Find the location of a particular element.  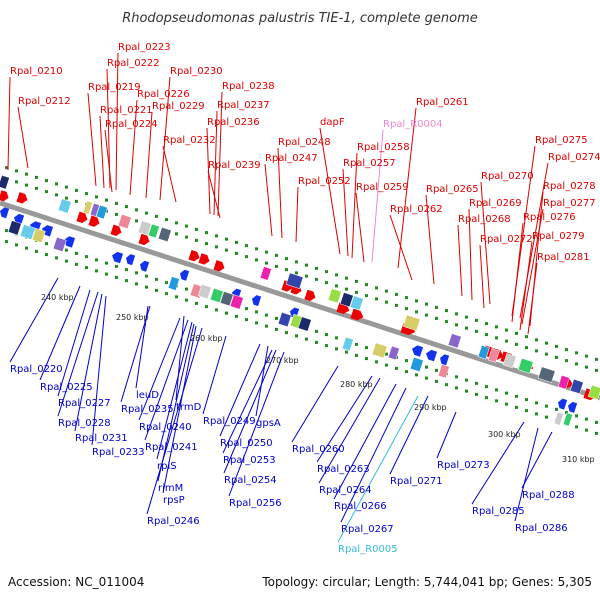

gene-label: Rpal_0229 is located at coordinates (178, 106).